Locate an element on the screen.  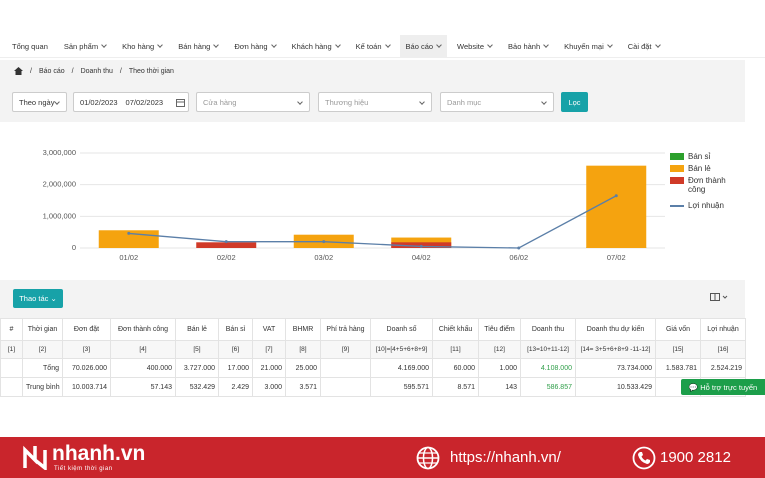
nav-item: Kho hàng is located at coordinates (142, 46).